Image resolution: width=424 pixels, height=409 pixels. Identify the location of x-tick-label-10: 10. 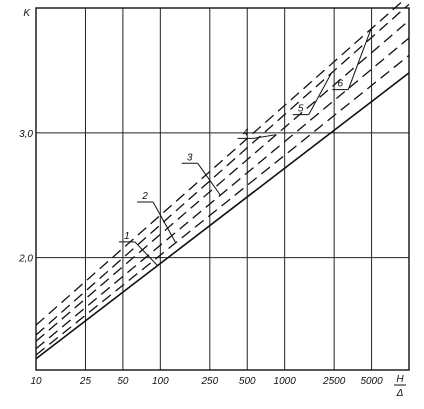
(36, 381).